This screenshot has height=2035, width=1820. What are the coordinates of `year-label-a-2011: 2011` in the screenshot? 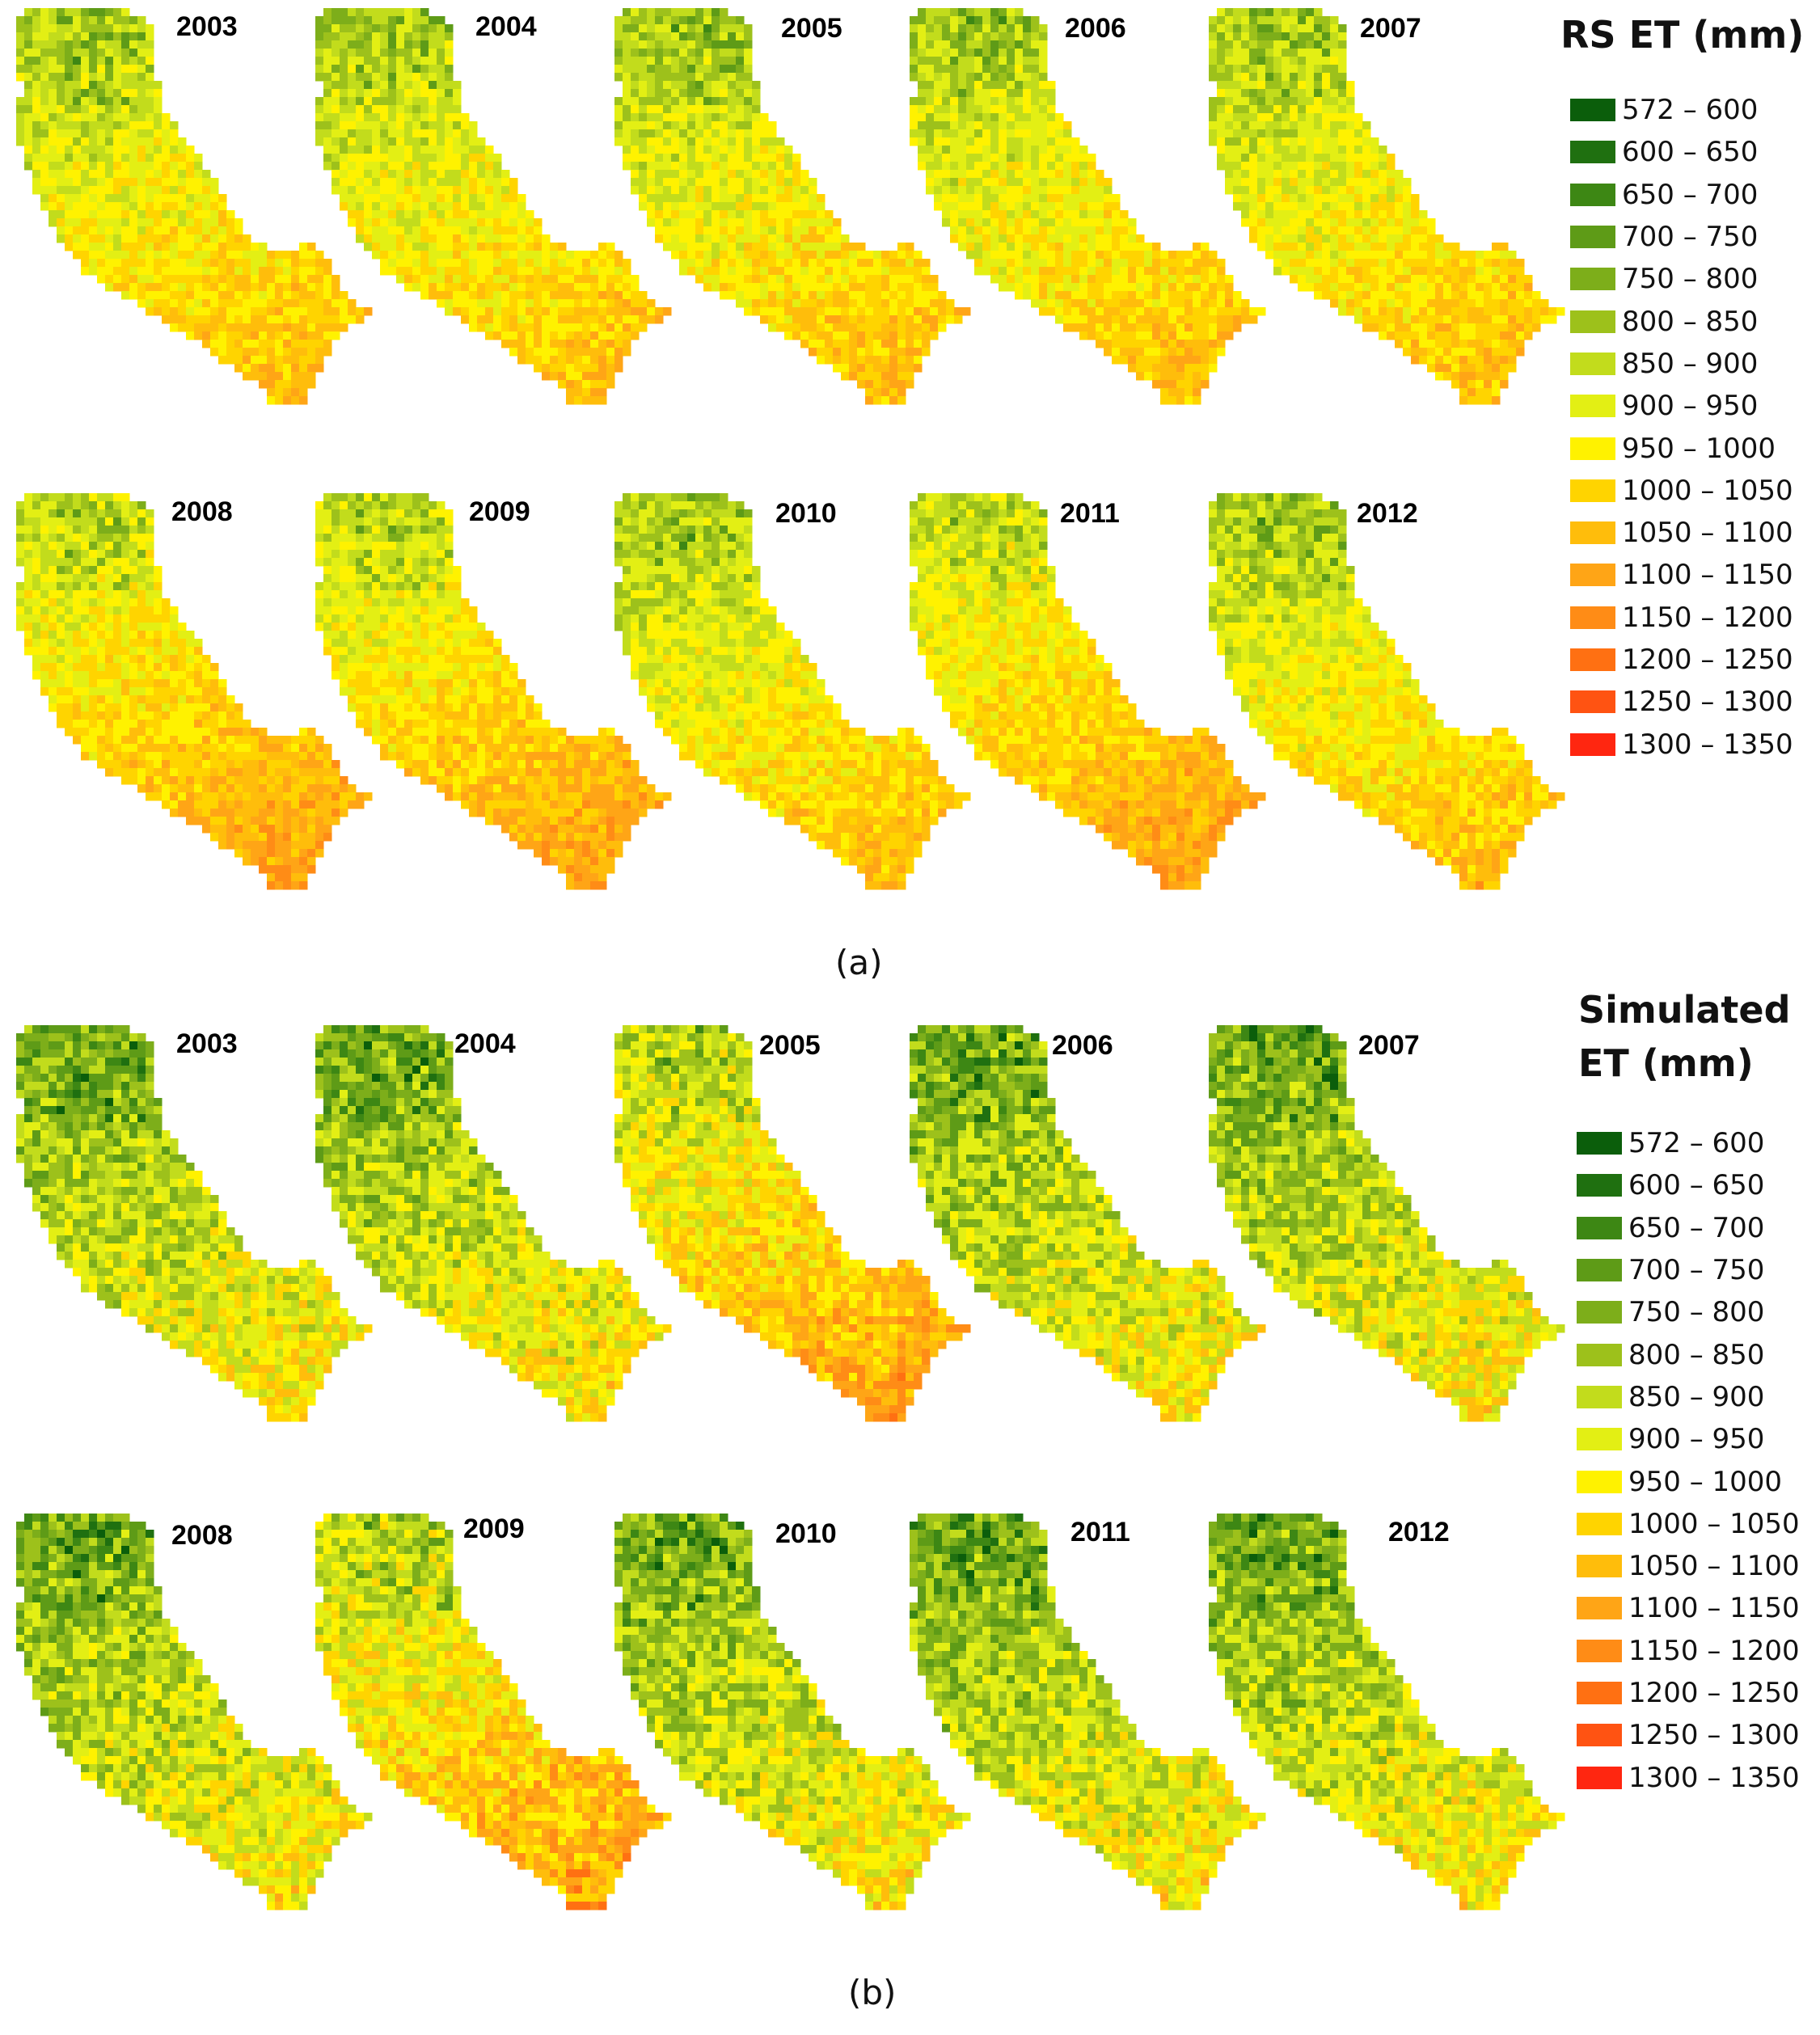 It's located at (1090, 513).